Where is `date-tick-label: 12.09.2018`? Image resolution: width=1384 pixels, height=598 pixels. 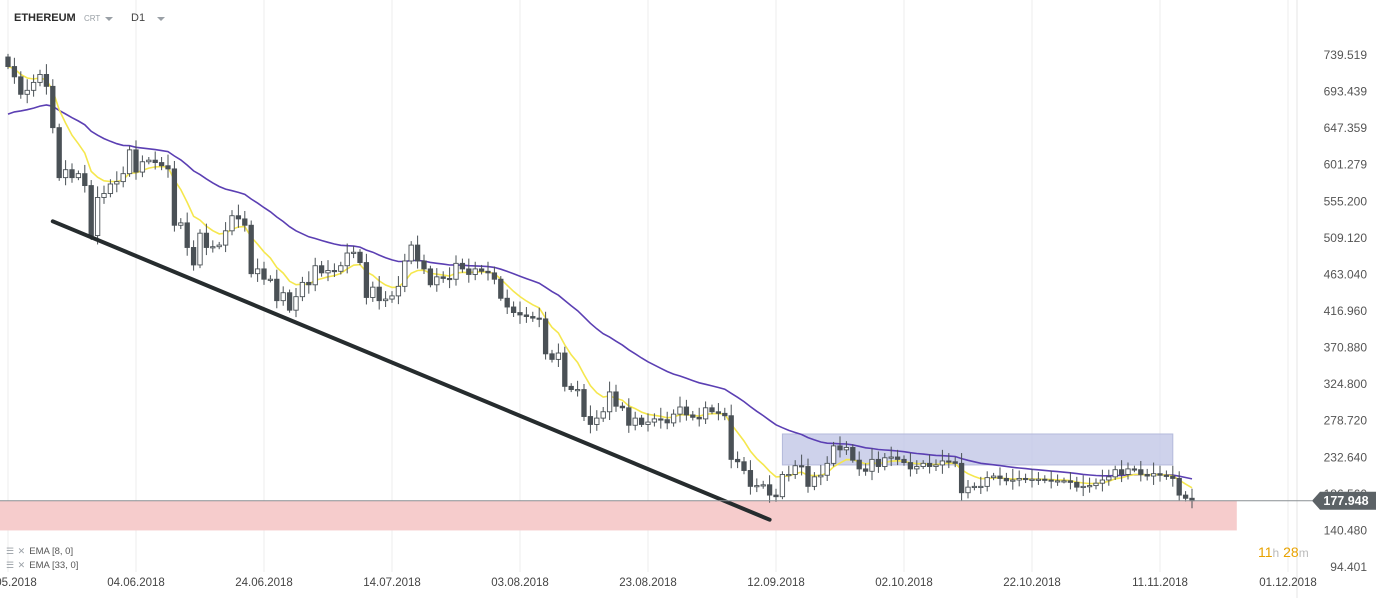 date-tick-label: 12.09.2018 is located at coordinates (776, 583).